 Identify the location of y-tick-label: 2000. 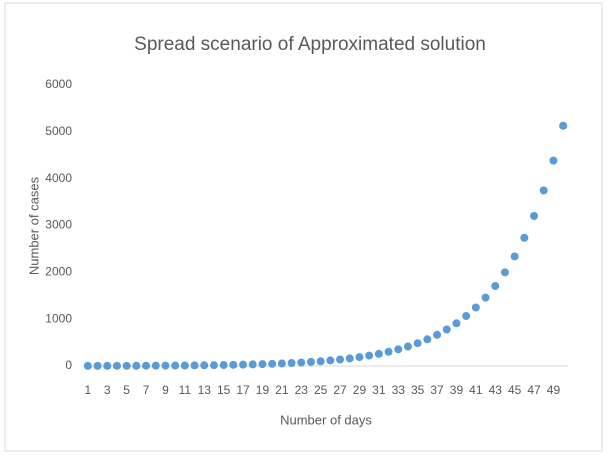
(58, 272).